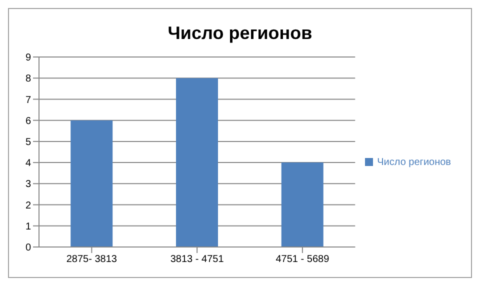 The height and width of the screenshot is (288, 480). Describe the element at coordinates (28, 248) in the screenshot. I see `y-tick-label: 0` at that location.